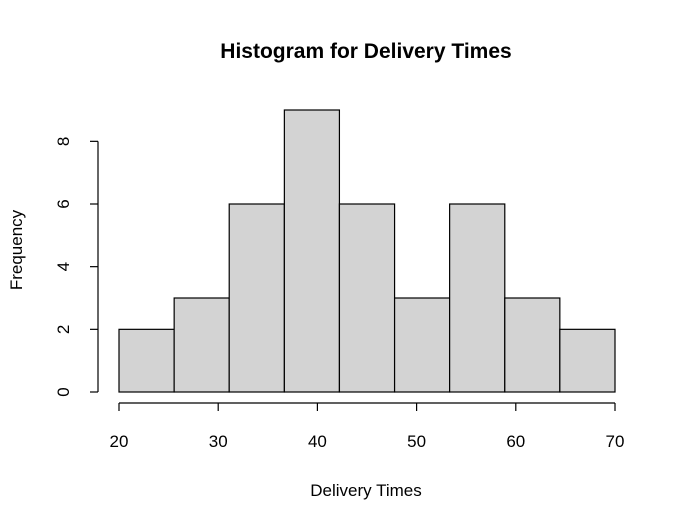 This screenshot has height=526, width=686. Describe the element at coordinates (76, 267) in the screenshot. I see `y-axis: 0 2 4 6 8` at that location.